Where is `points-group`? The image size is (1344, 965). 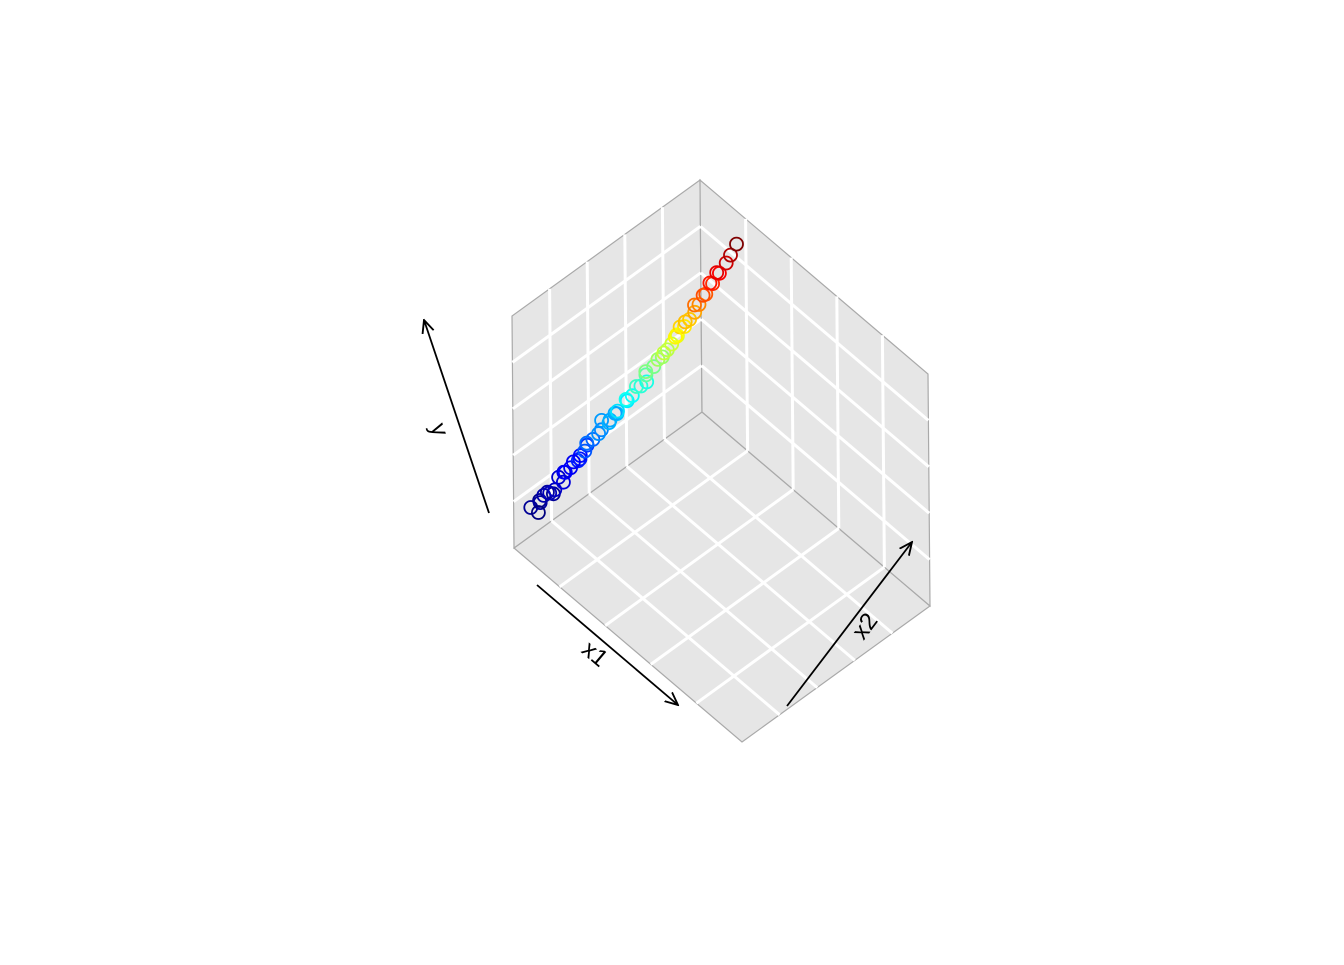
points-group is located at coordinates (633, 378).